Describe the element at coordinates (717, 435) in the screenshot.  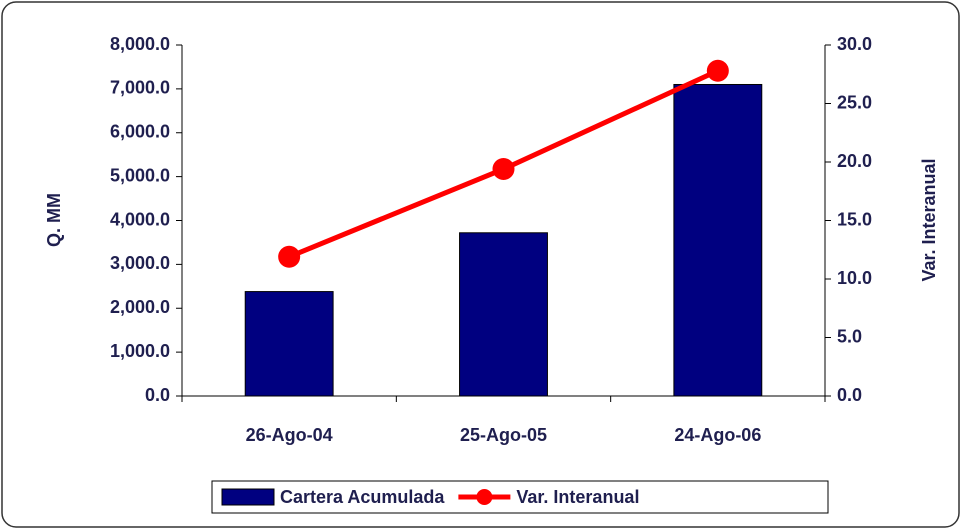
I see `x-tick-label: 24-Ago-06` at that location.